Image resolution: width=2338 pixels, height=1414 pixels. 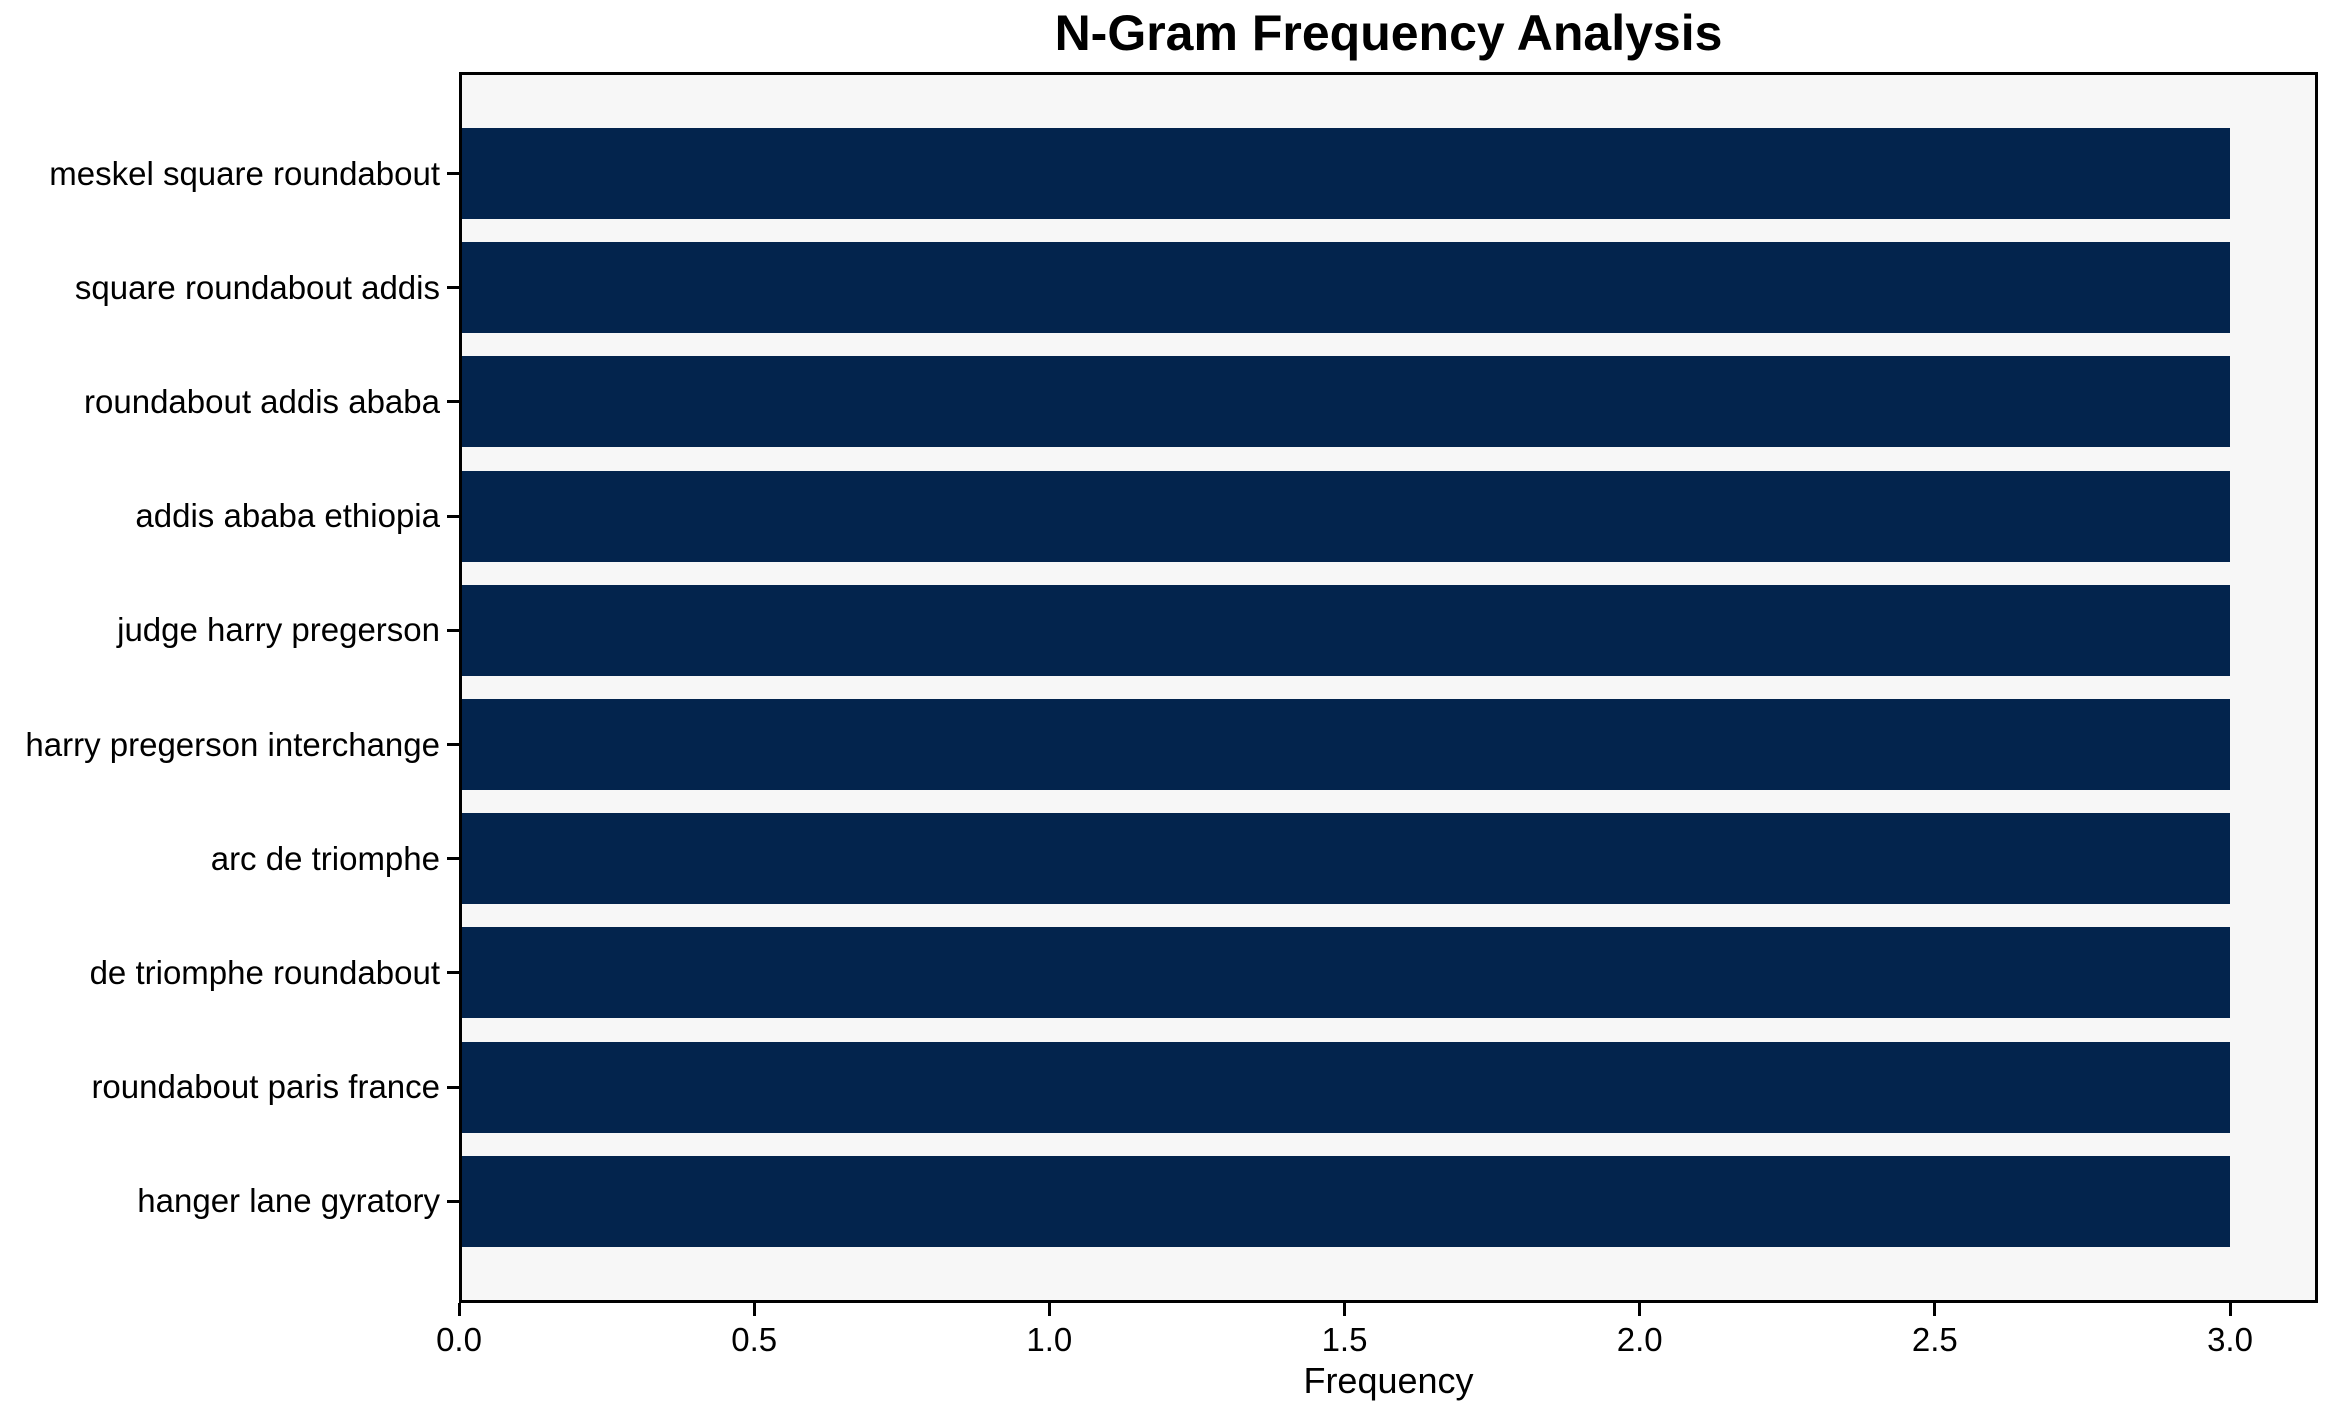 What do you see at coordinates (287, 516) in the screenshot?
I see `y-tick-label: addis ababa ethiopia` at bounding box center [287, 516].